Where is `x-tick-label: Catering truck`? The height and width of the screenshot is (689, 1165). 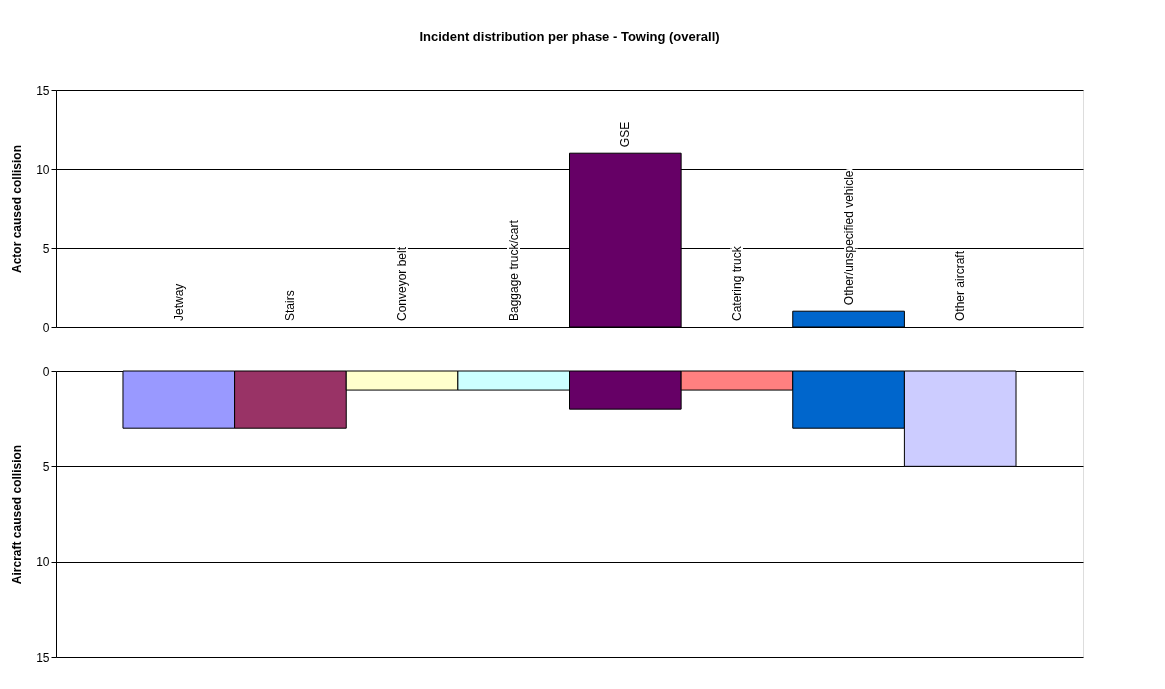
x-tick-label: Catering truck is located at coordinates (736, 283).